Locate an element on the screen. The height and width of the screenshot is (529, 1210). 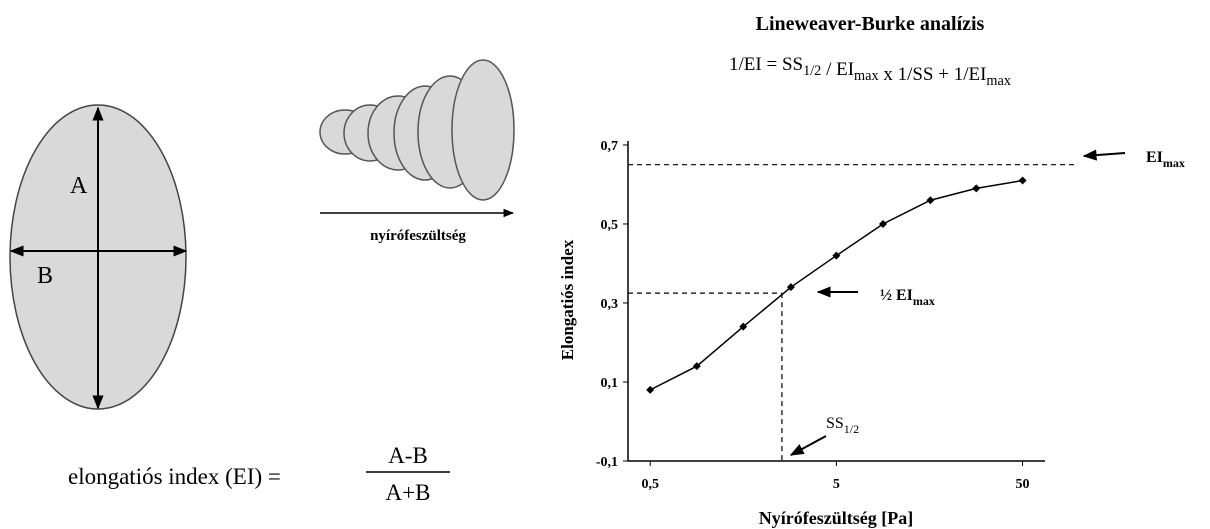
shear-label: nyírófeszültség is located at coordinates (418, 236).